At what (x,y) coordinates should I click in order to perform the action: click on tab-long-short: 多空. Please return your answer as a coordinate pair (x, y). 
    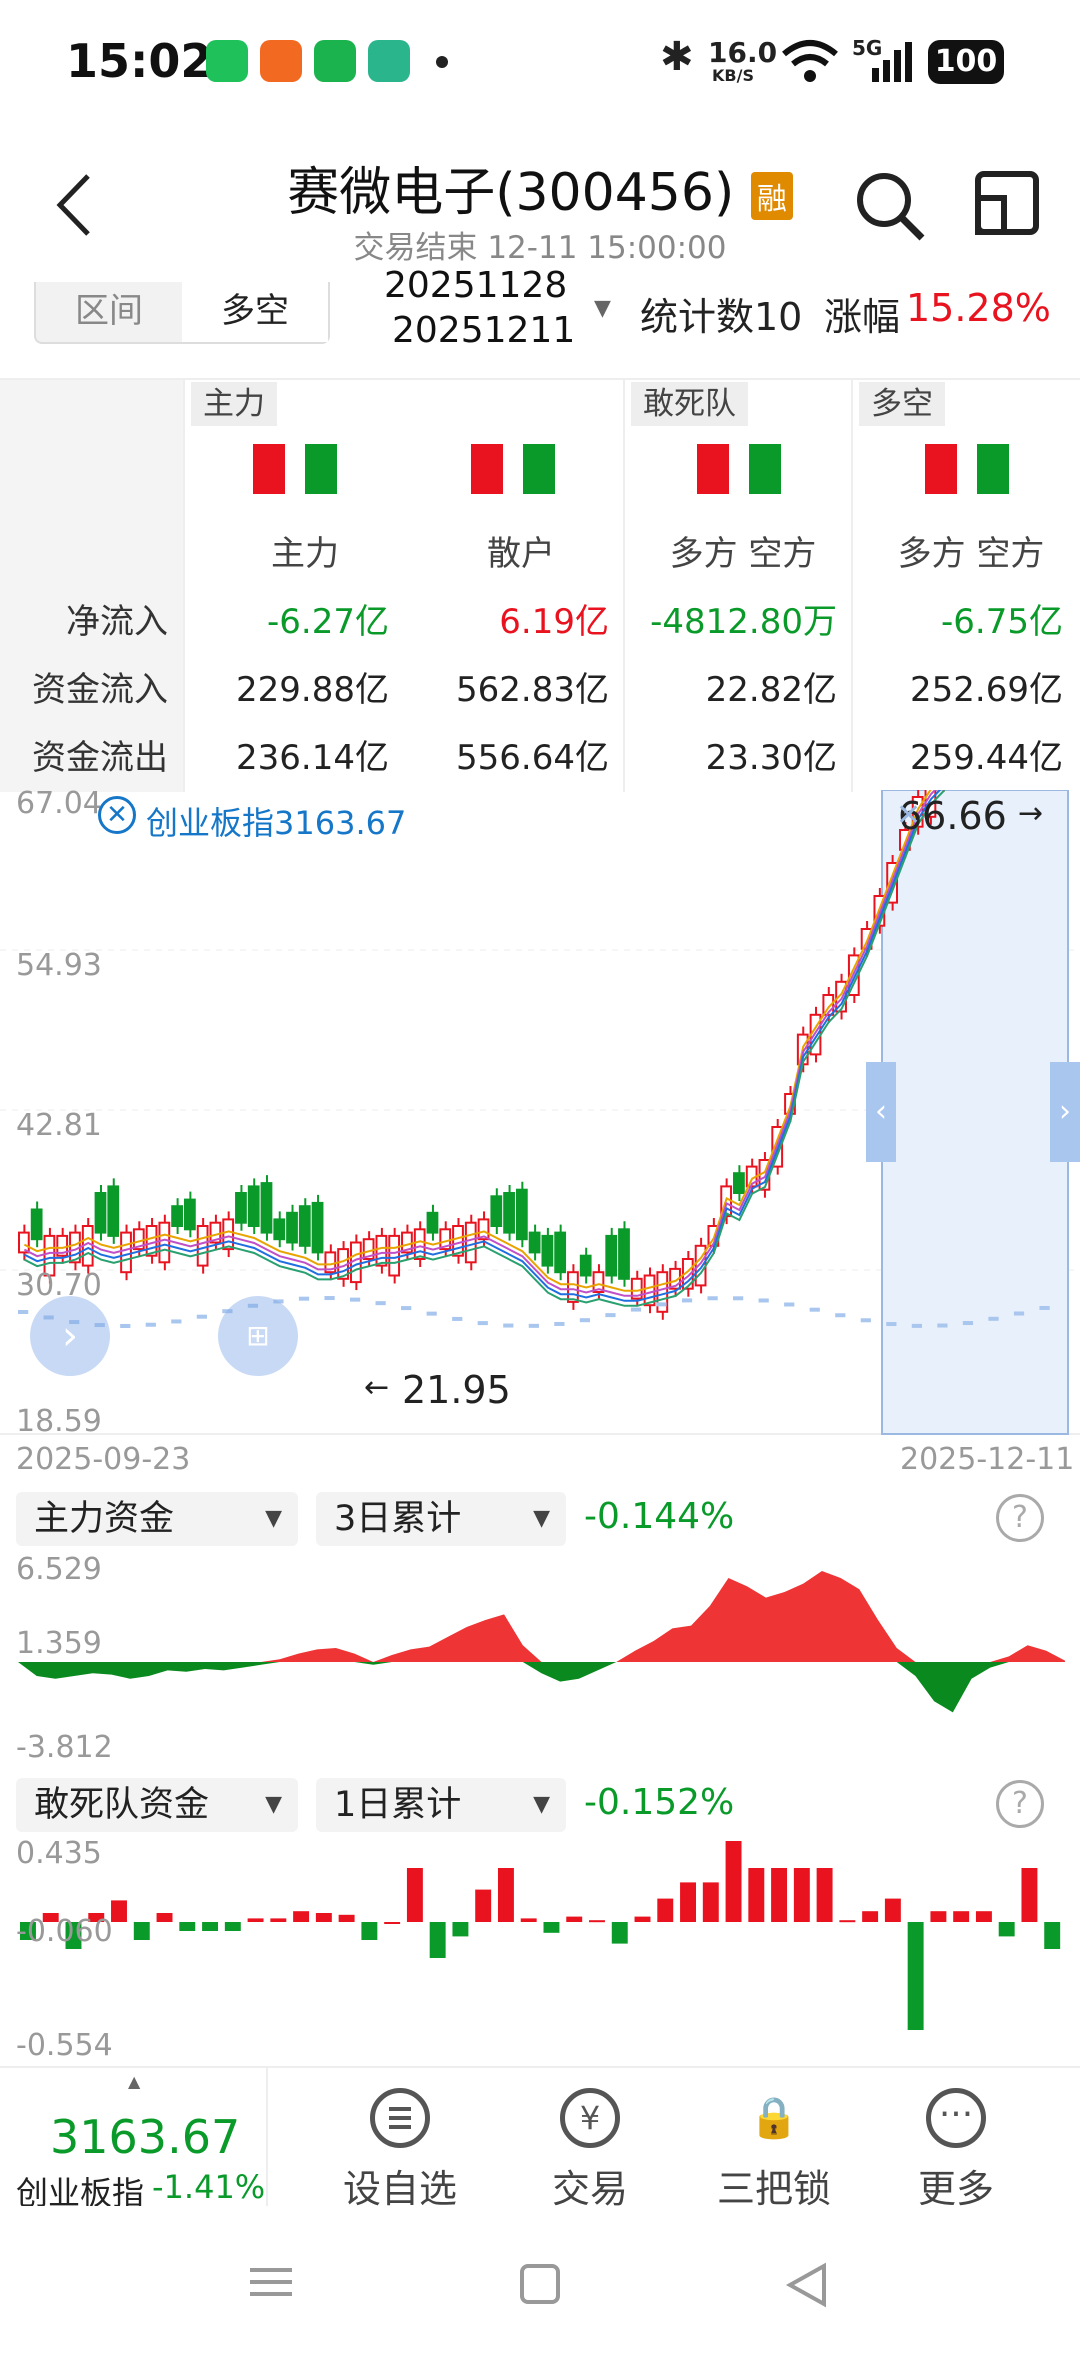
    Looking at the image, I should click on (255, 312).